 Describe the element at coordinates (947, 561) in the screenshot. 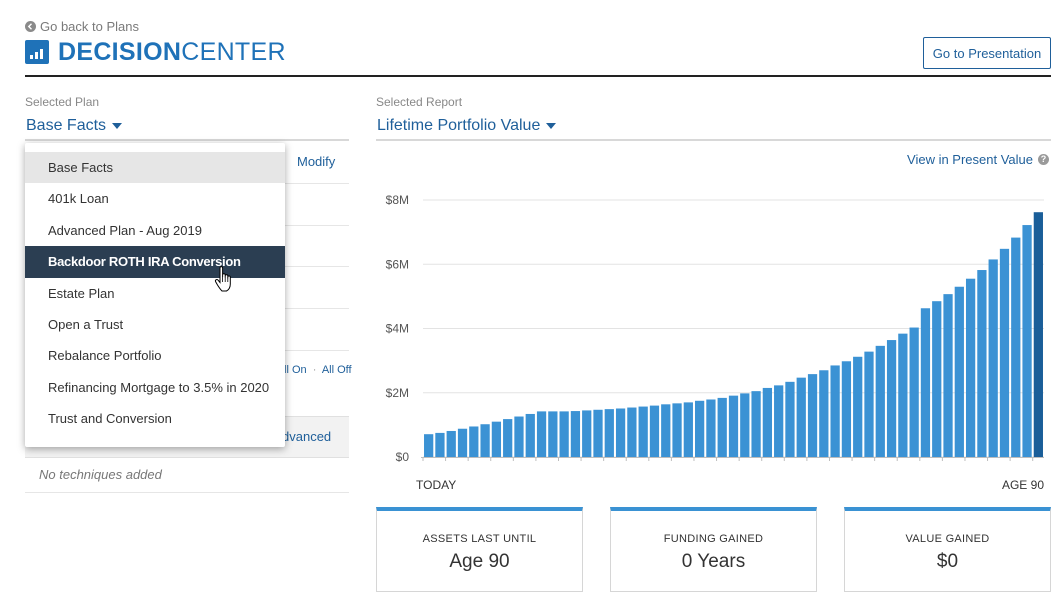

I see `stat-value: $0` at that location.